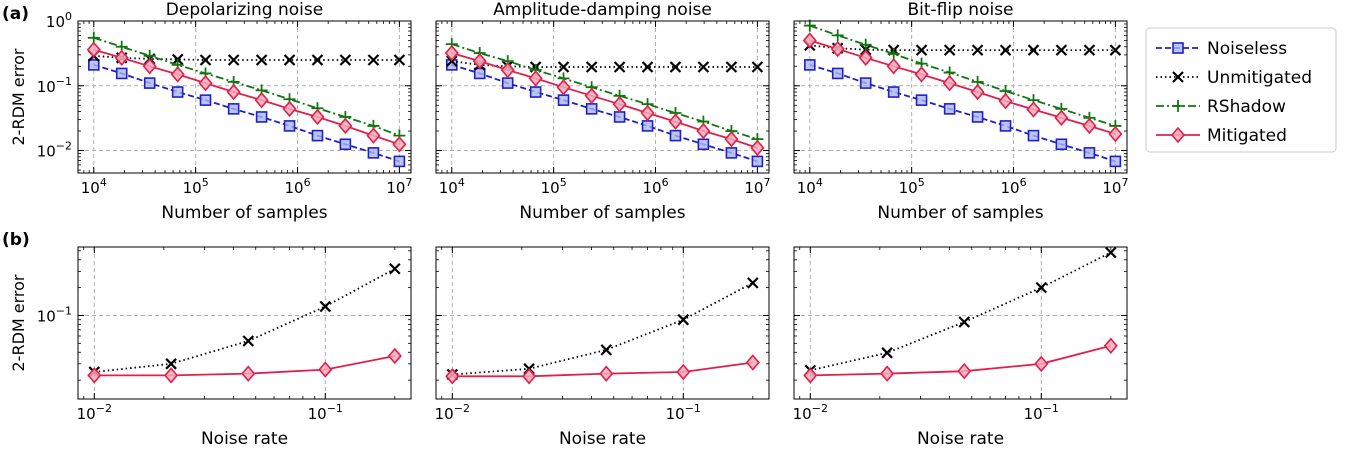 This screenshot has width=1354, height=474. What do you see at coordinates (16, 240) in the screenshot?
I see `panel-label-b: (b)` at bounding box center [16, 240].